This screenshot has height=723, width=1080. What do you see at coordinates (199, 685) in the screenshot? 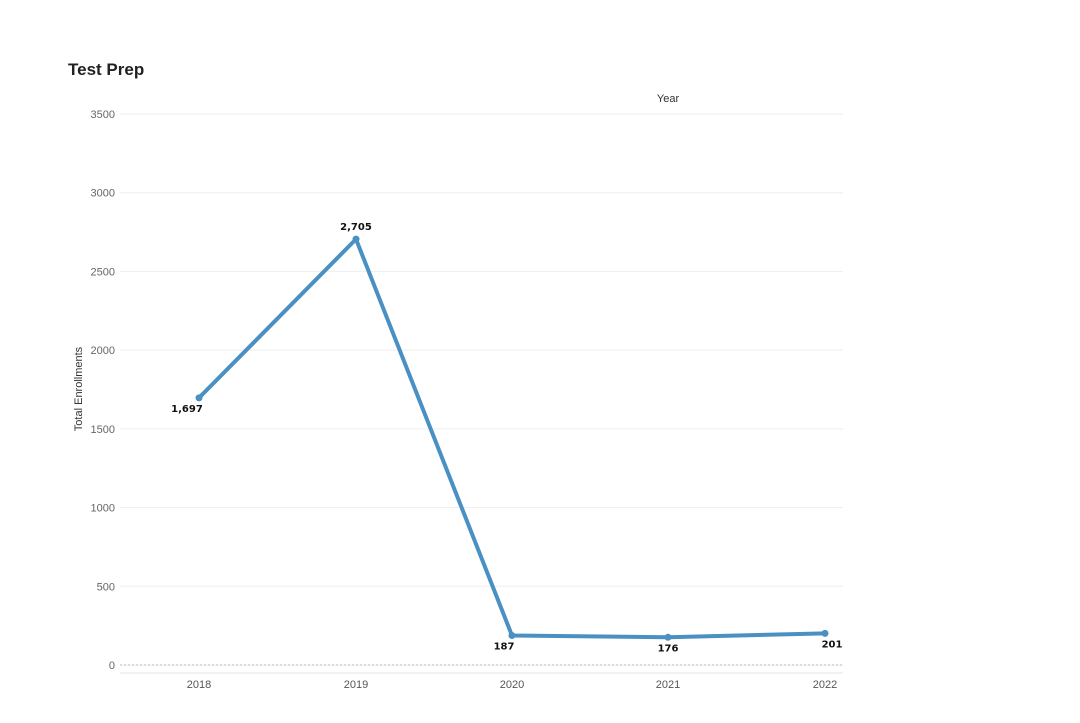
I see `x-tick-label-2018: 2018` at bounding box center [199, 685].